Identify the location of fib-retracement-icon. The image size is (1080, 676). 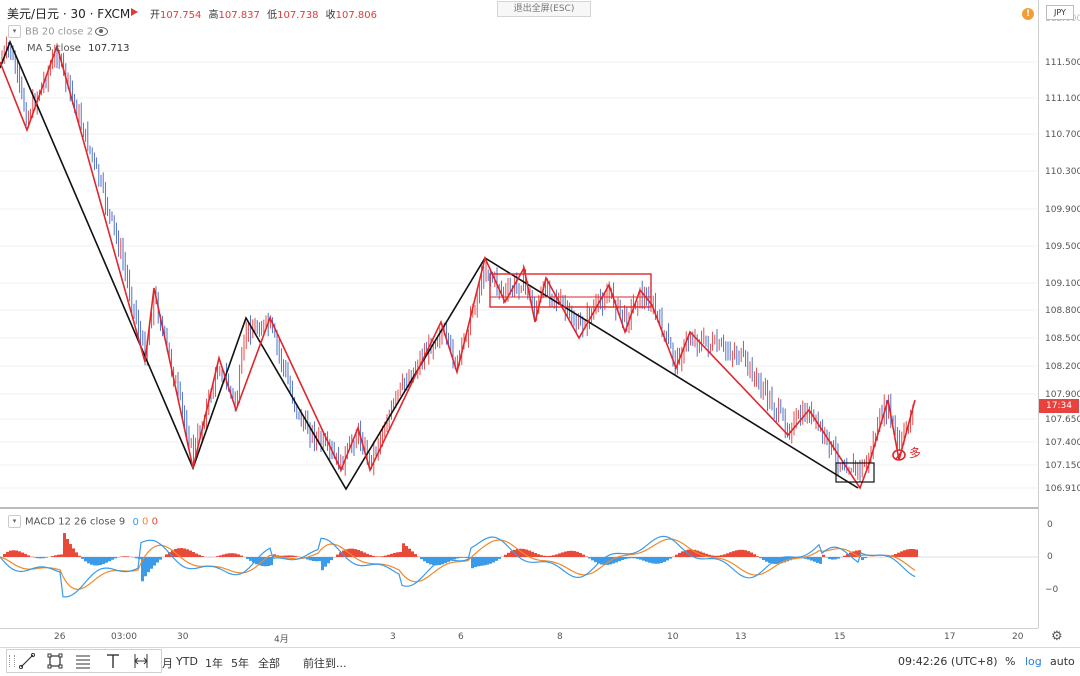
(83, 661).